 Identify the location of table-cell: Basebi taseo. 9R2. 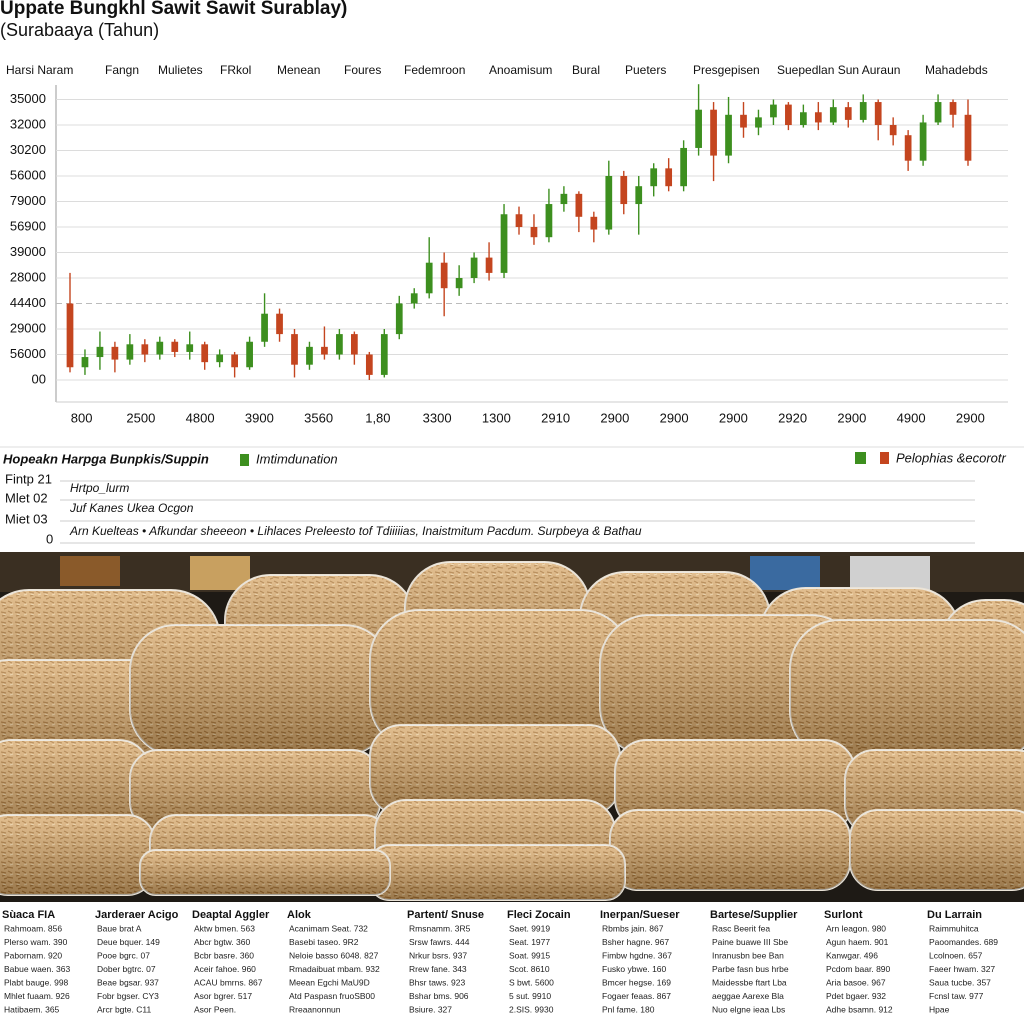
(324, 942).